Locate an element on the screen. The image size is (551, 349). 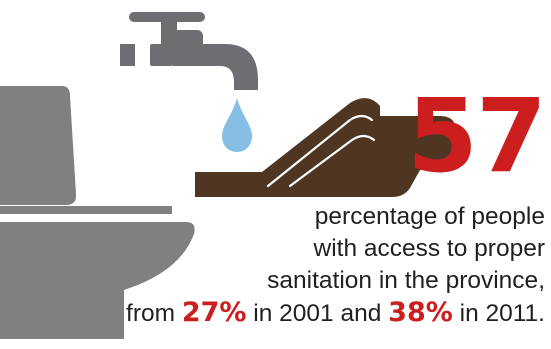
hand-icon is located at coordinates (325, 147).